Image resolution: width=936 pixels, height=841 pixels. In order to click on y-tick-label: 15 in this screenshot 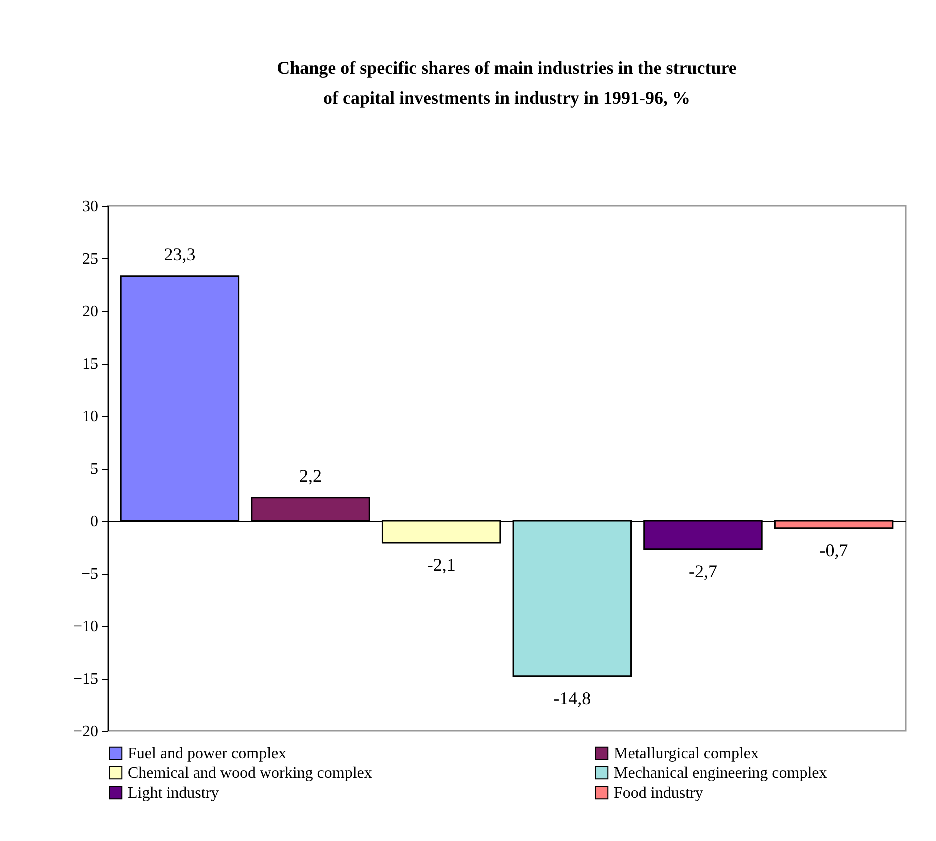, I will do `click(90, 364)`.